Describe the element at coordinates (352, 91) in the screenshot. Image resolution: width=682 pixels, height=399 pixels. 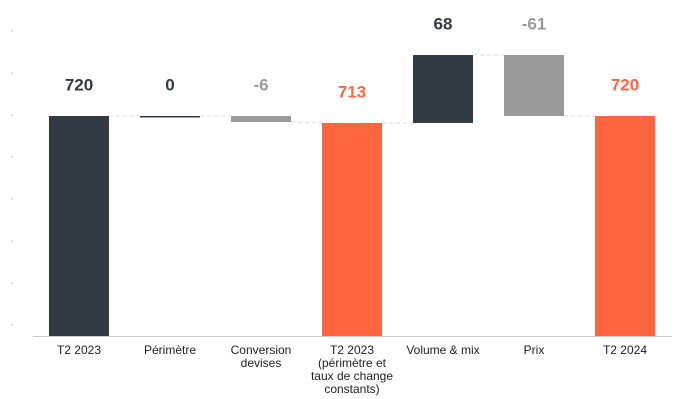
I see `value-label: 713` at that location.